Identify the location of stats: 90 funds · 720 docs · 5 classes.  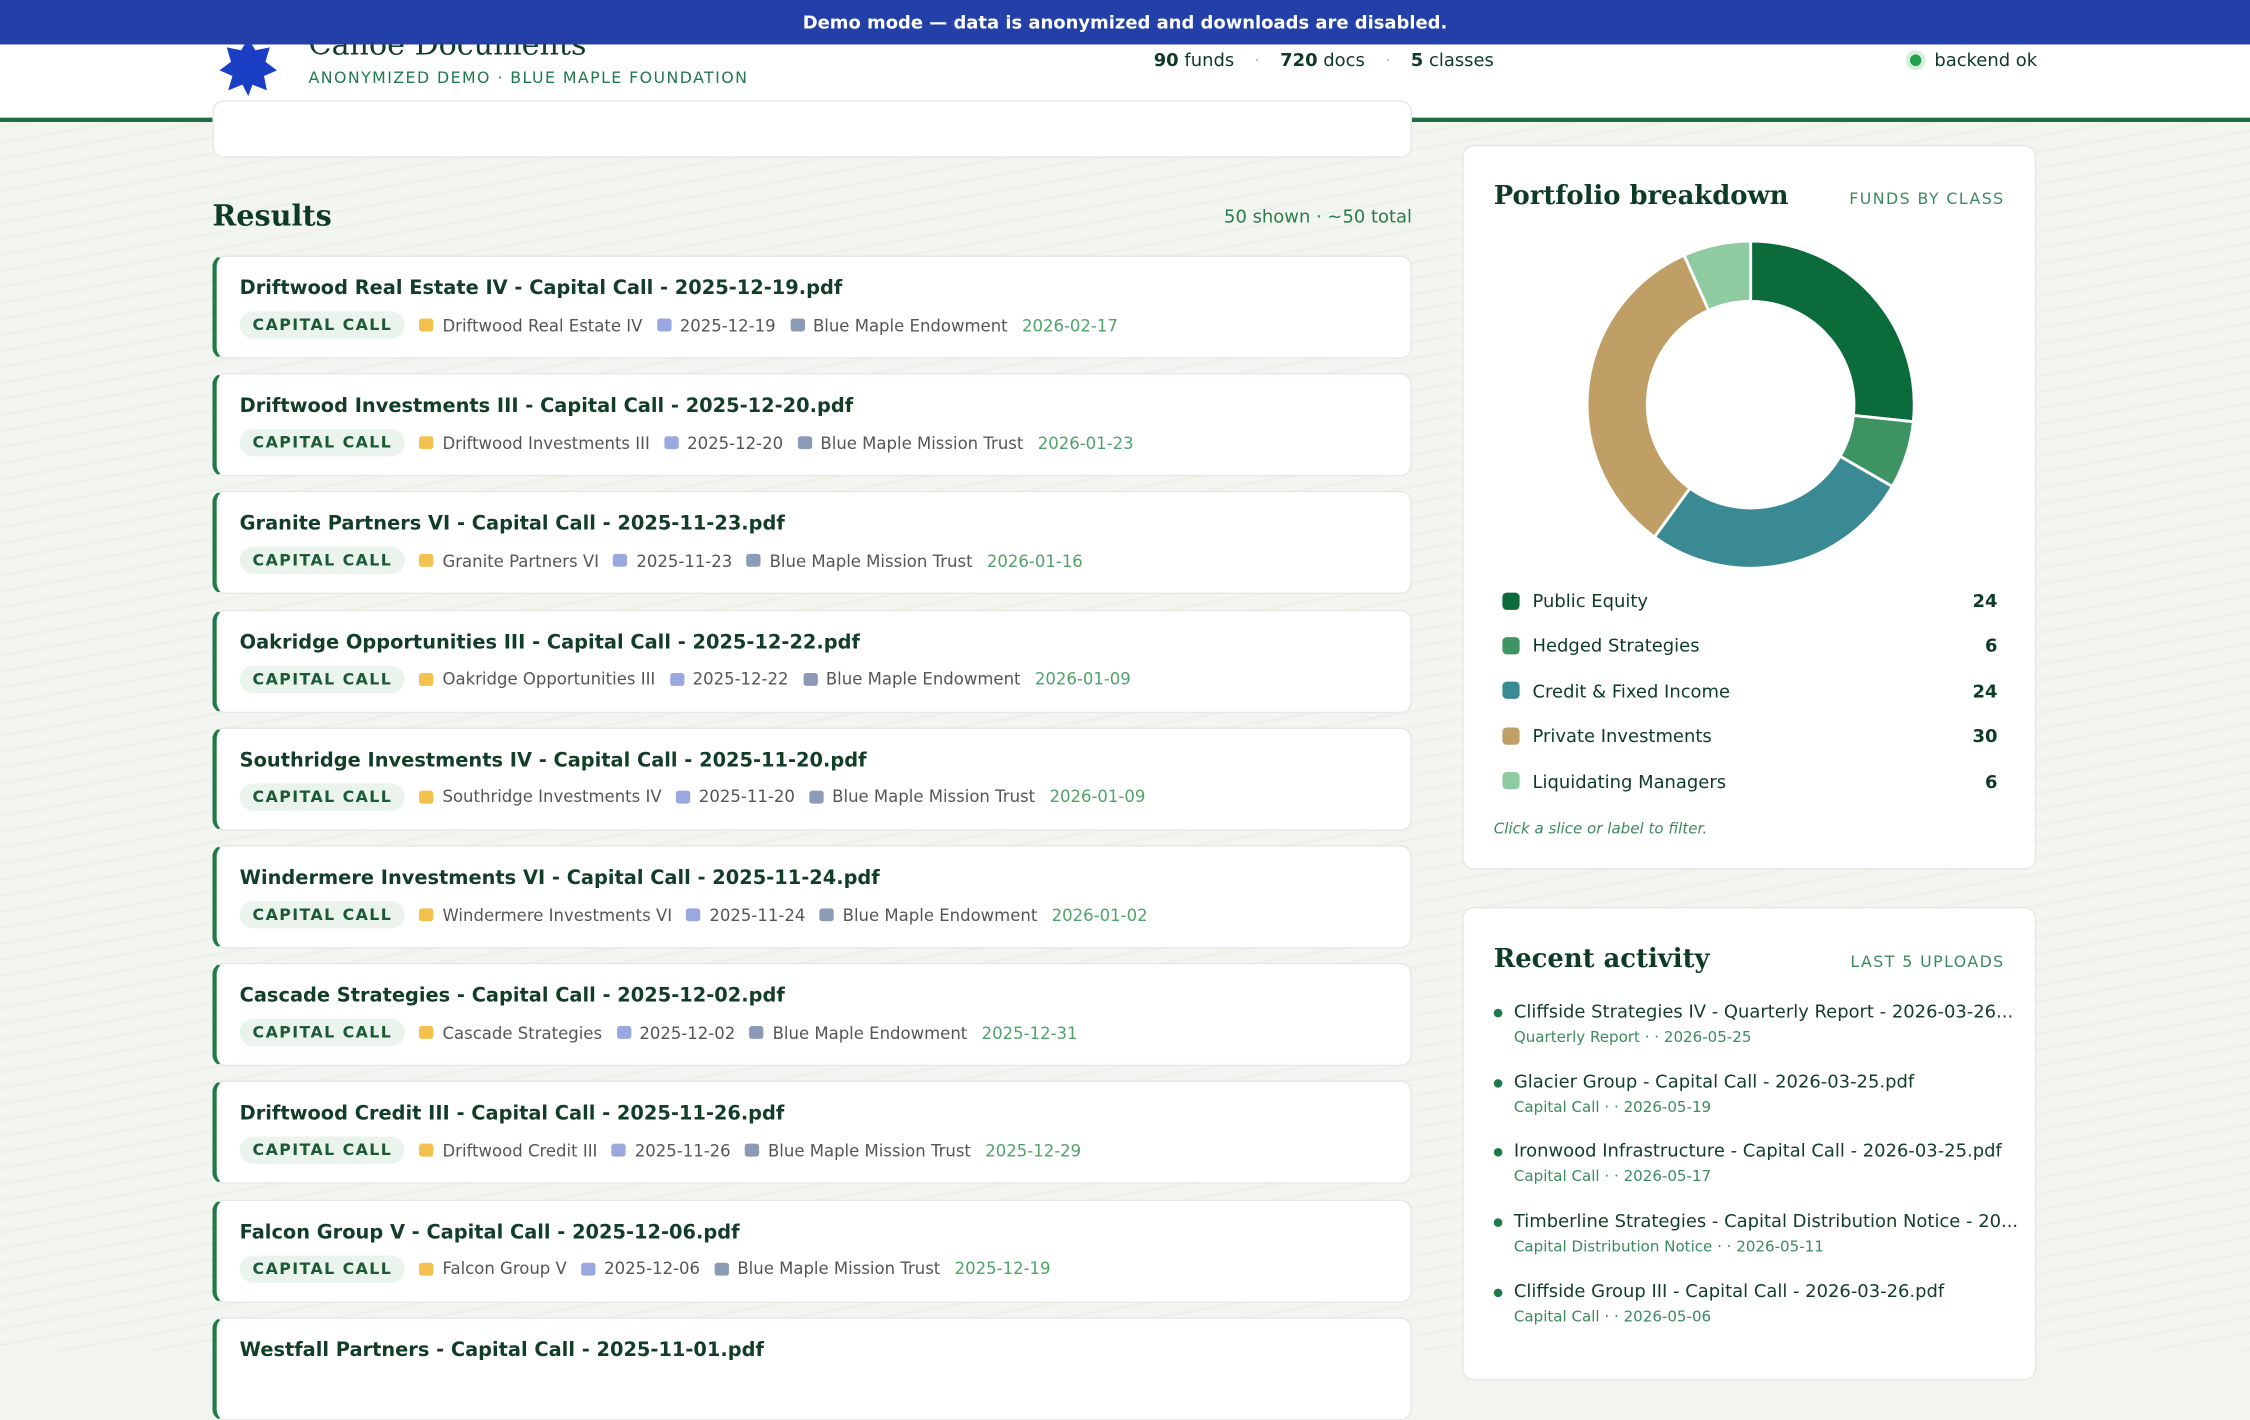
(1324, 60).